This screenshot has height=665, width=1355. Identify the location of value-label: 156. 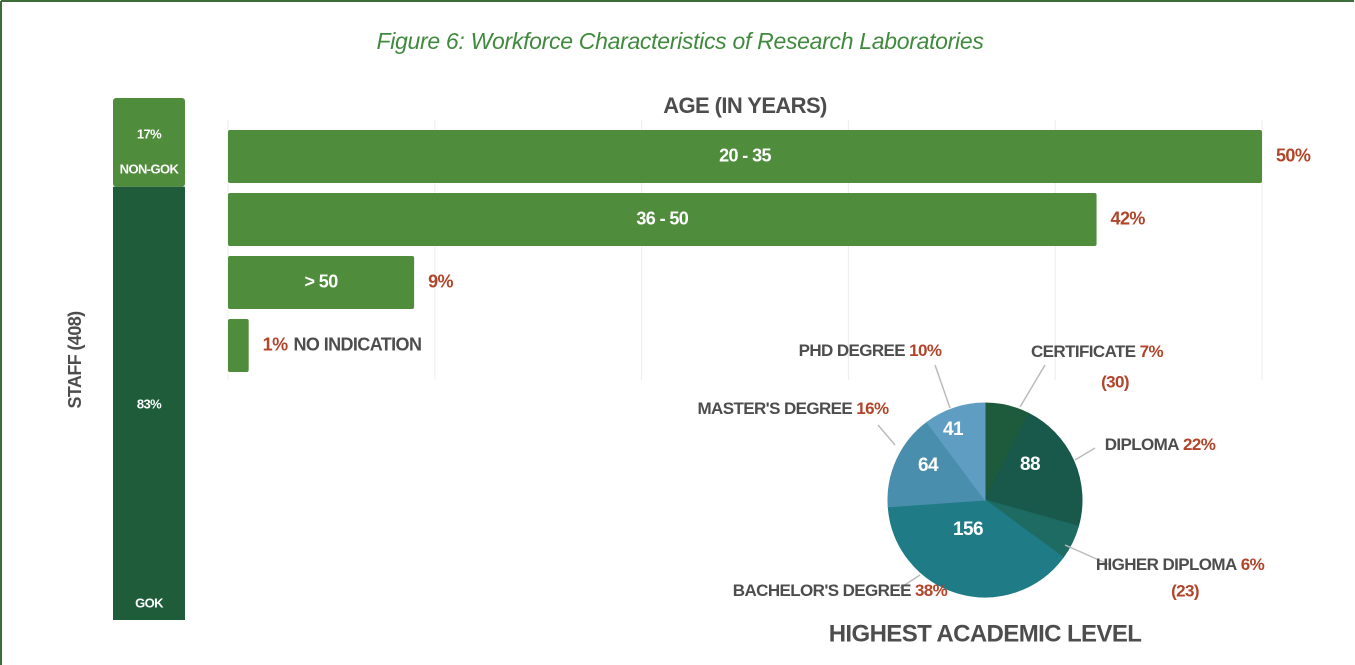
(968, 529).